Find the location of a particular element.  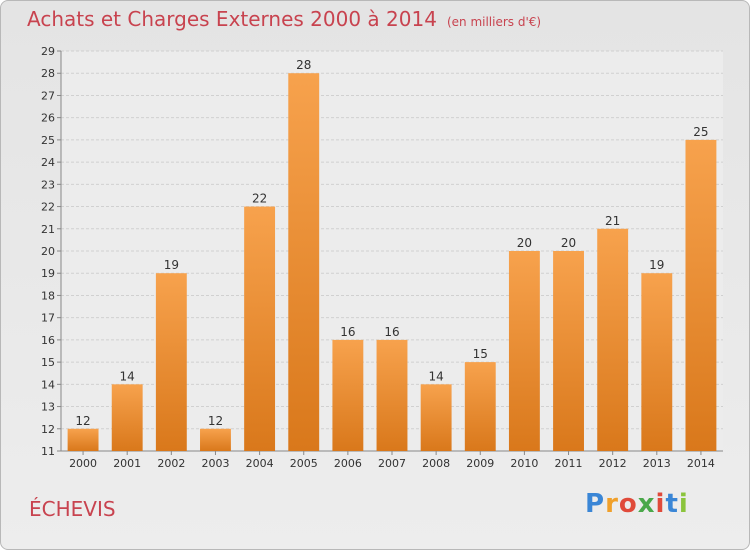

y-tick-label: 26 is located at coordinates (48, 118).